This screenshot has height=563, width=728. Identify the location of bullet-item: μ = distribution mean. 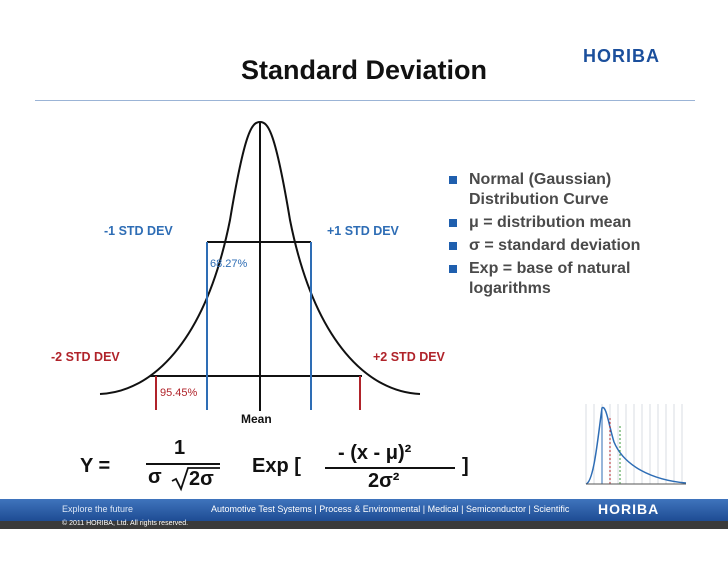
(574, 223).